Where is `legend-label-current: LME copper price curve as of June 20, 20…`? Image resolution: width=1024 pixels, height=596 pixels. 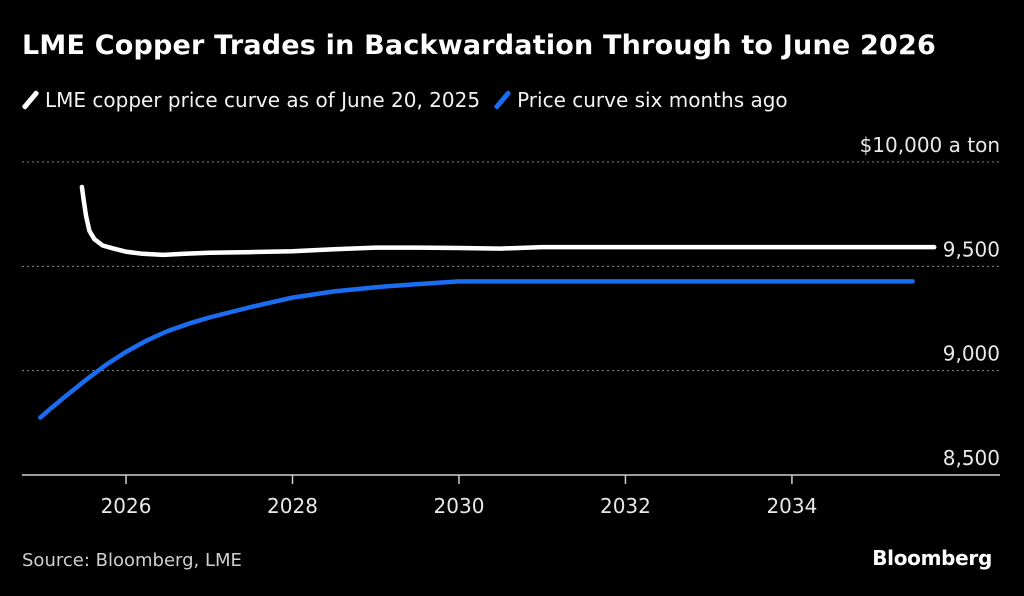 legend-label-current: LME copper price curve as of June 20, 20… is located at coordinates (263, 100).